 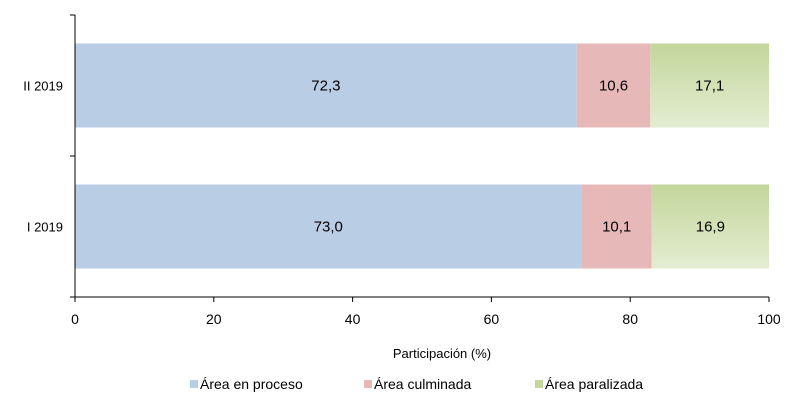 What do you see at coordinates (422, 384) in the screenshot?
I see `legend-label: Área culminada` at bounding box center [422, 384].